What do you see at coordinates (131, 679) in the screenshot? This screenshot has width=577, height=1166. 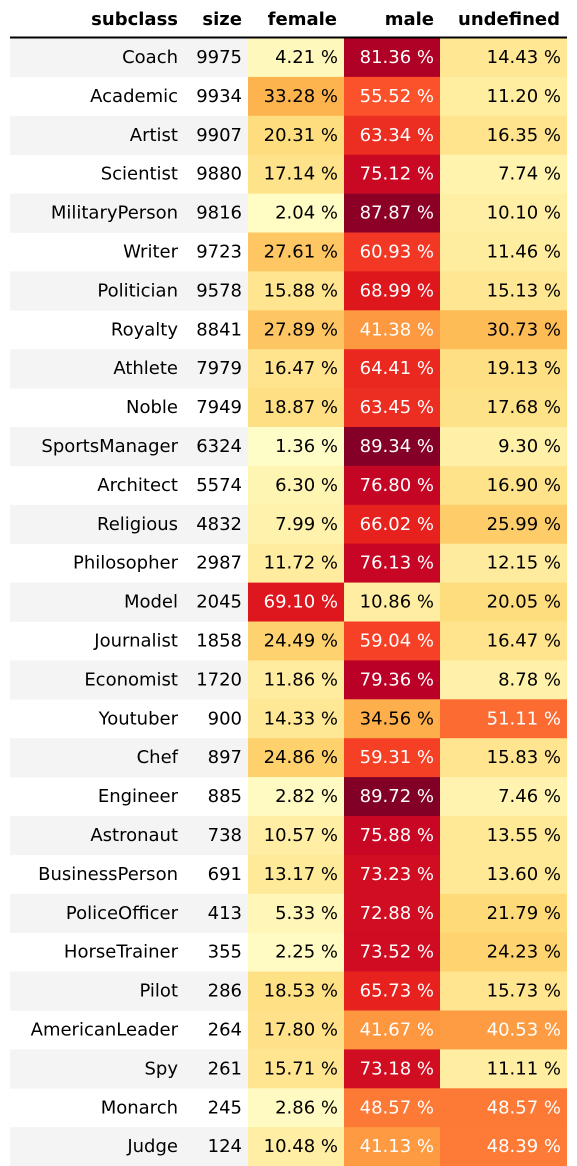 I see `label-subclass: Economist` at bounding box center [131, 679].